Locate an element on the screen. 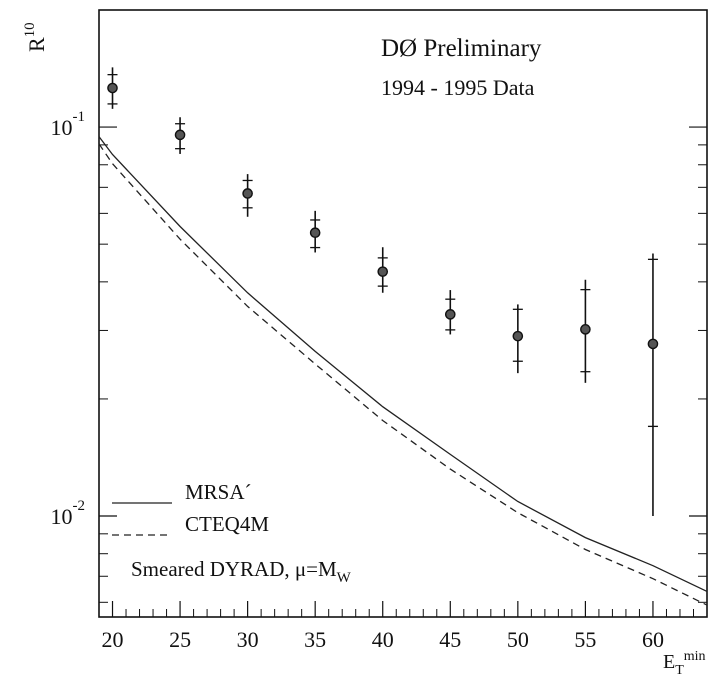  x-tick-label: 20 is located at coordinates (113, 639).